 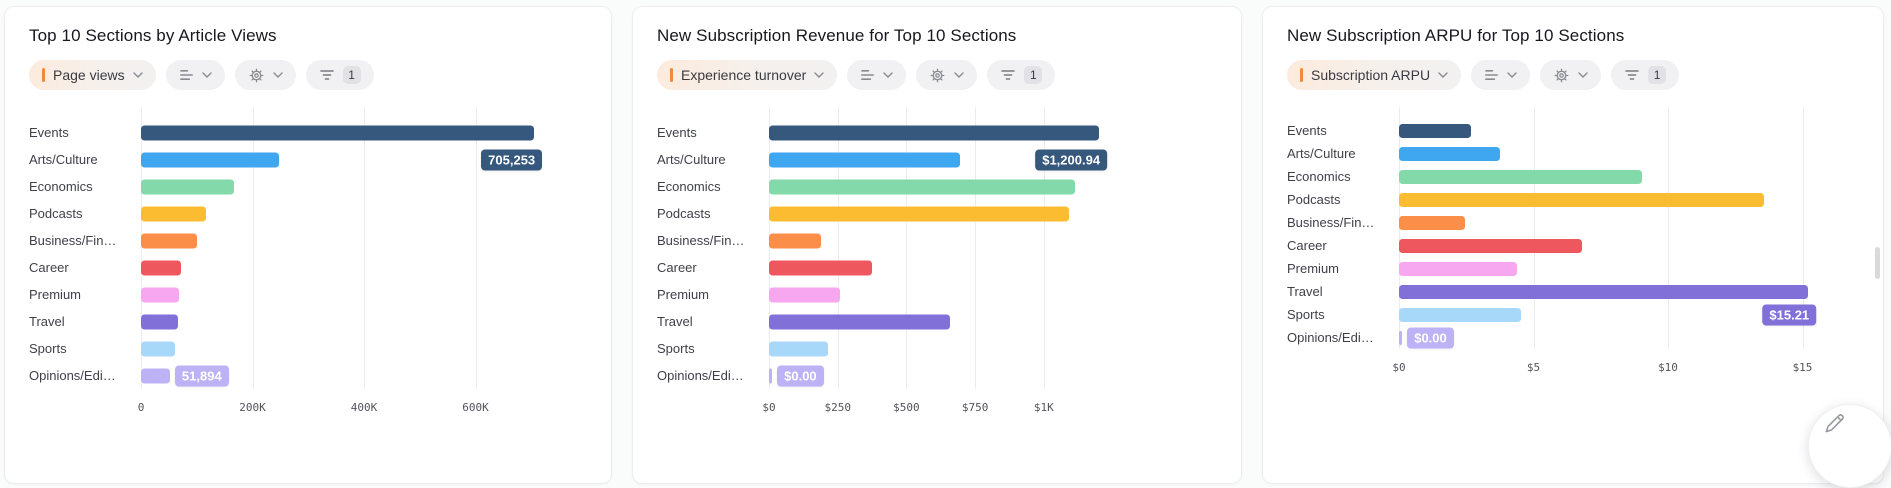 What do you see at coordinates (1802, 367) in the screenshot?
I see `x-axis-tick-label: $15` at bounding box center [1802, 367].